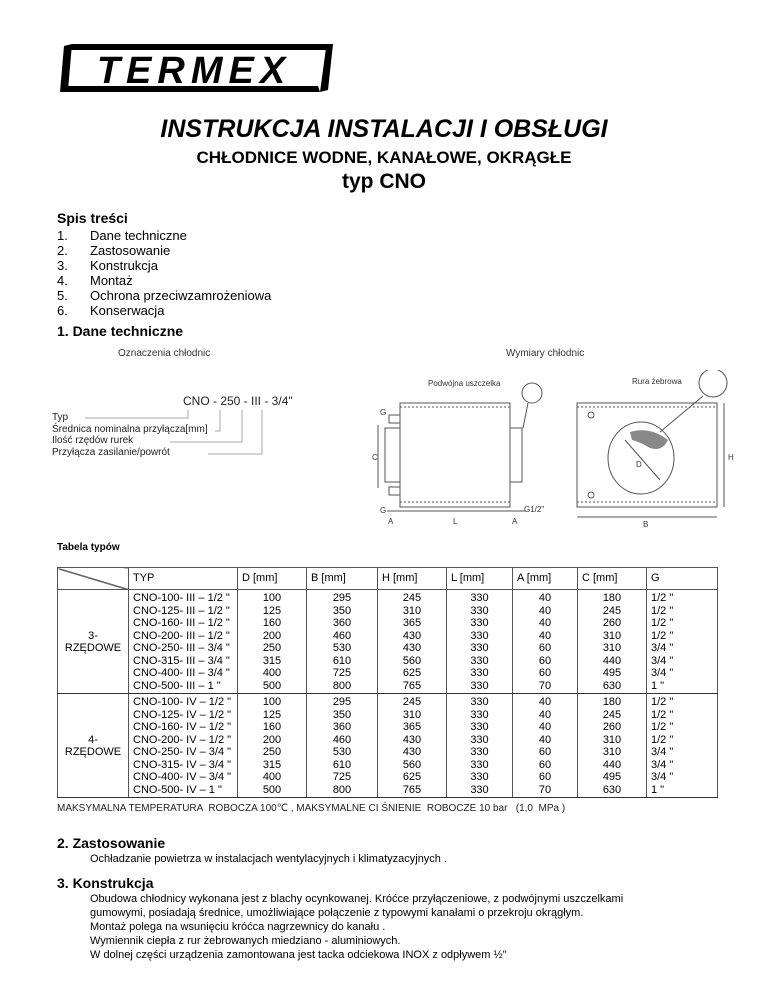 The height and width of the screenshot is (994, 768). Describe the element at coordinates (545, 353) in the screenshot. I see `dimensions-caption: Wymiary chłodnic` at that location.